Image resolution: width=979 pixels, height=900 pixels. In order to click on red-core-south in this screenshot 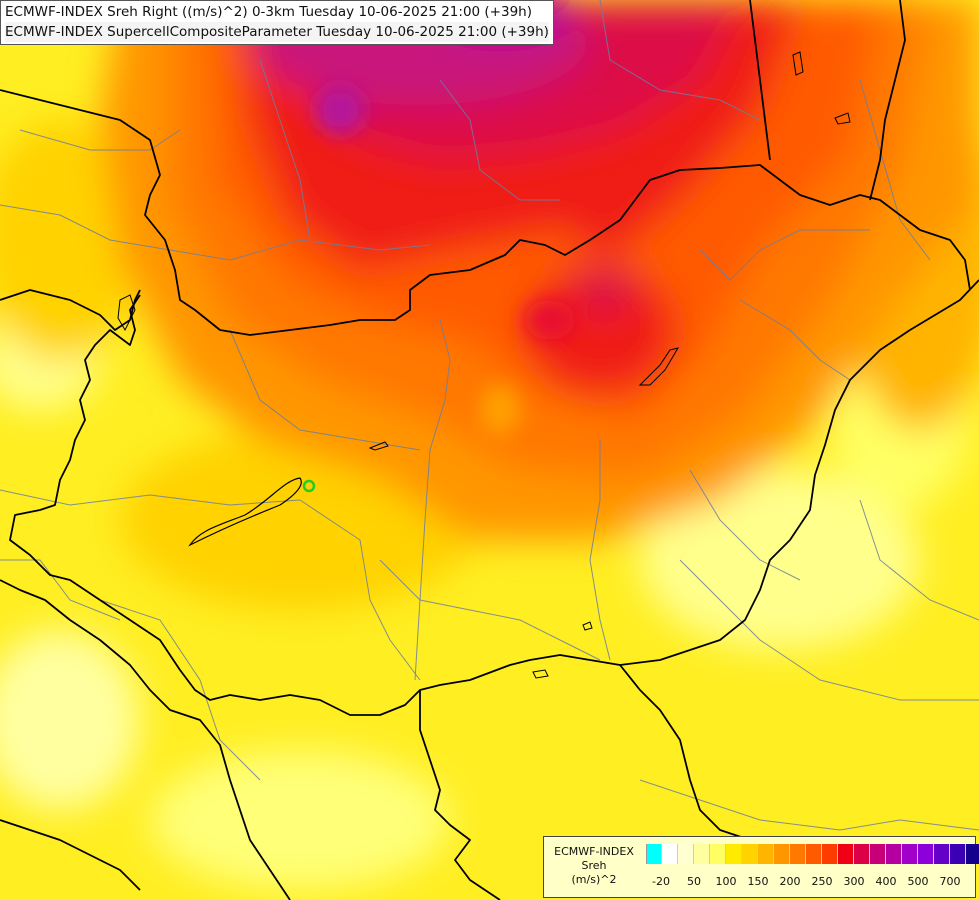, I will do `click(600, 330)`.